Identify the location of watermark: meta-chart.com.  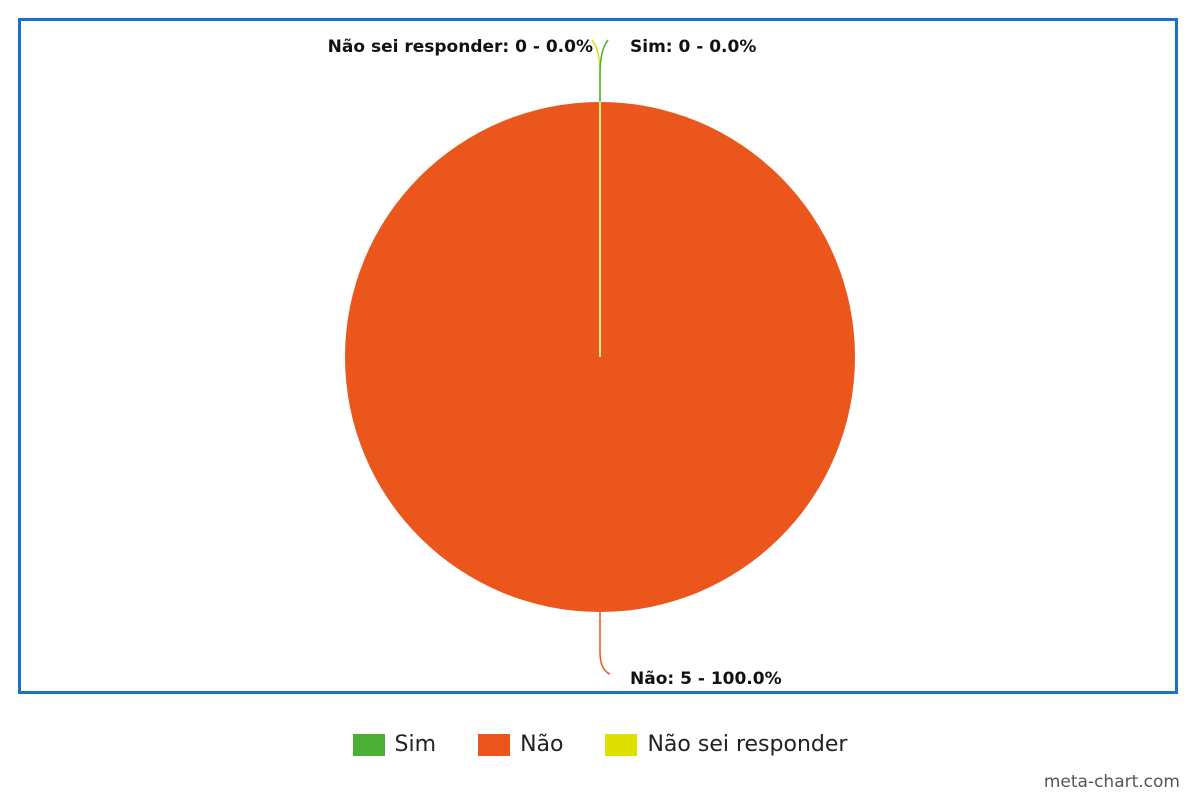
(1111, 782).